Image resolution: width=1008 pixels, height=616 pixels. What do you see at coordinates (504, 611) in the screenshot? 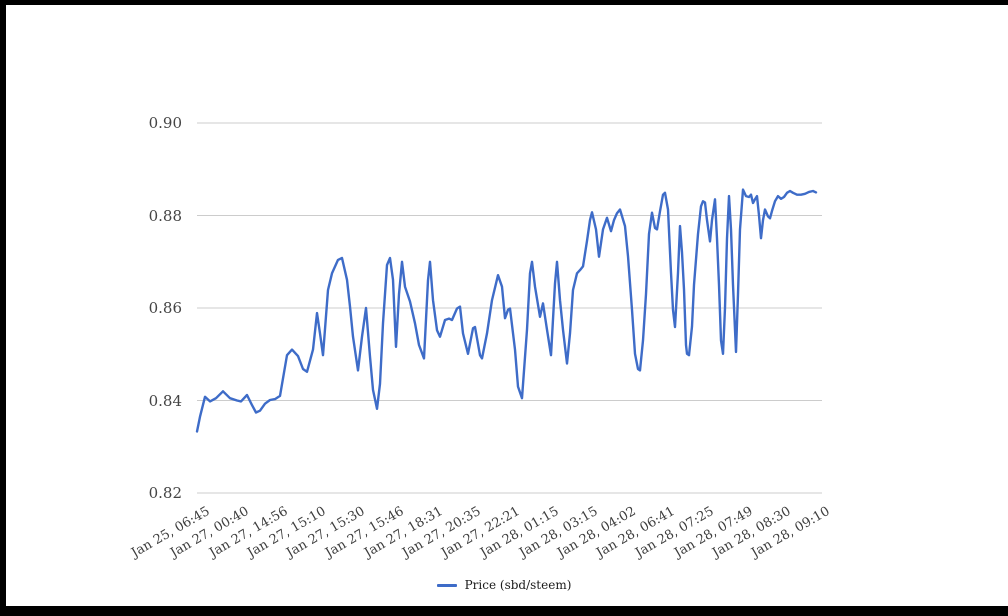
I see `screenshot-border-bottom` at bounding box center [504, 611].